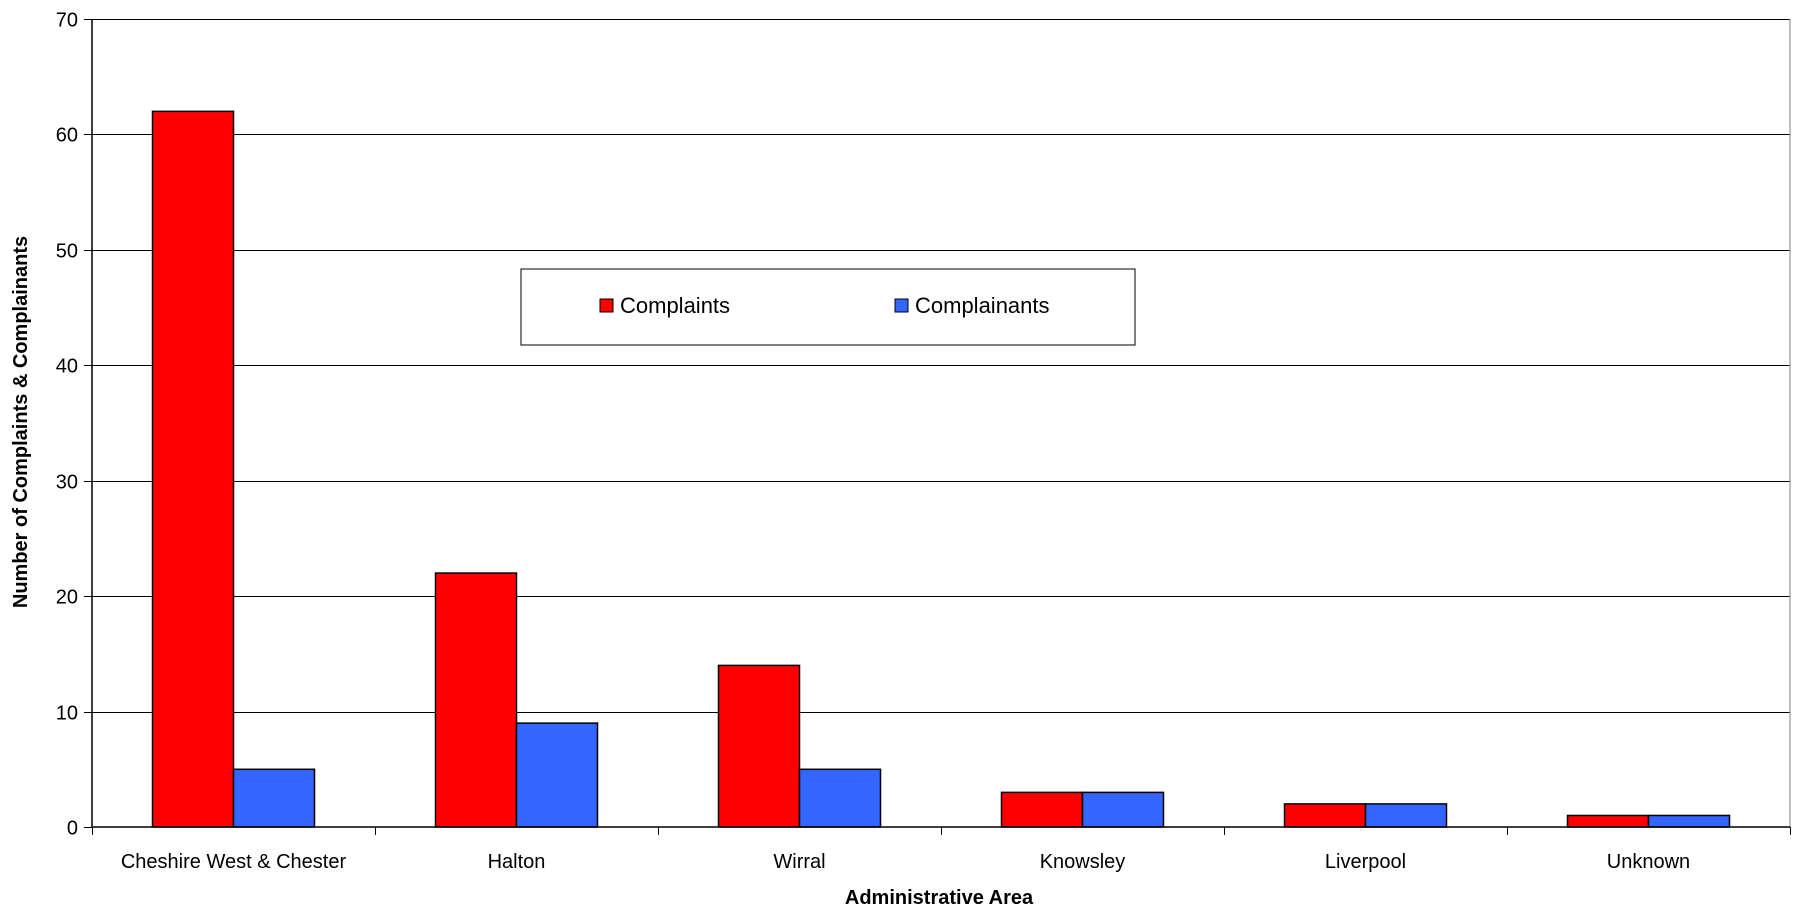 The height and width of the screenshot is (920, 1795). Describe the element at coordinates (67, 598) in the screenshot. I see `y-tick-label: 20` at that location.